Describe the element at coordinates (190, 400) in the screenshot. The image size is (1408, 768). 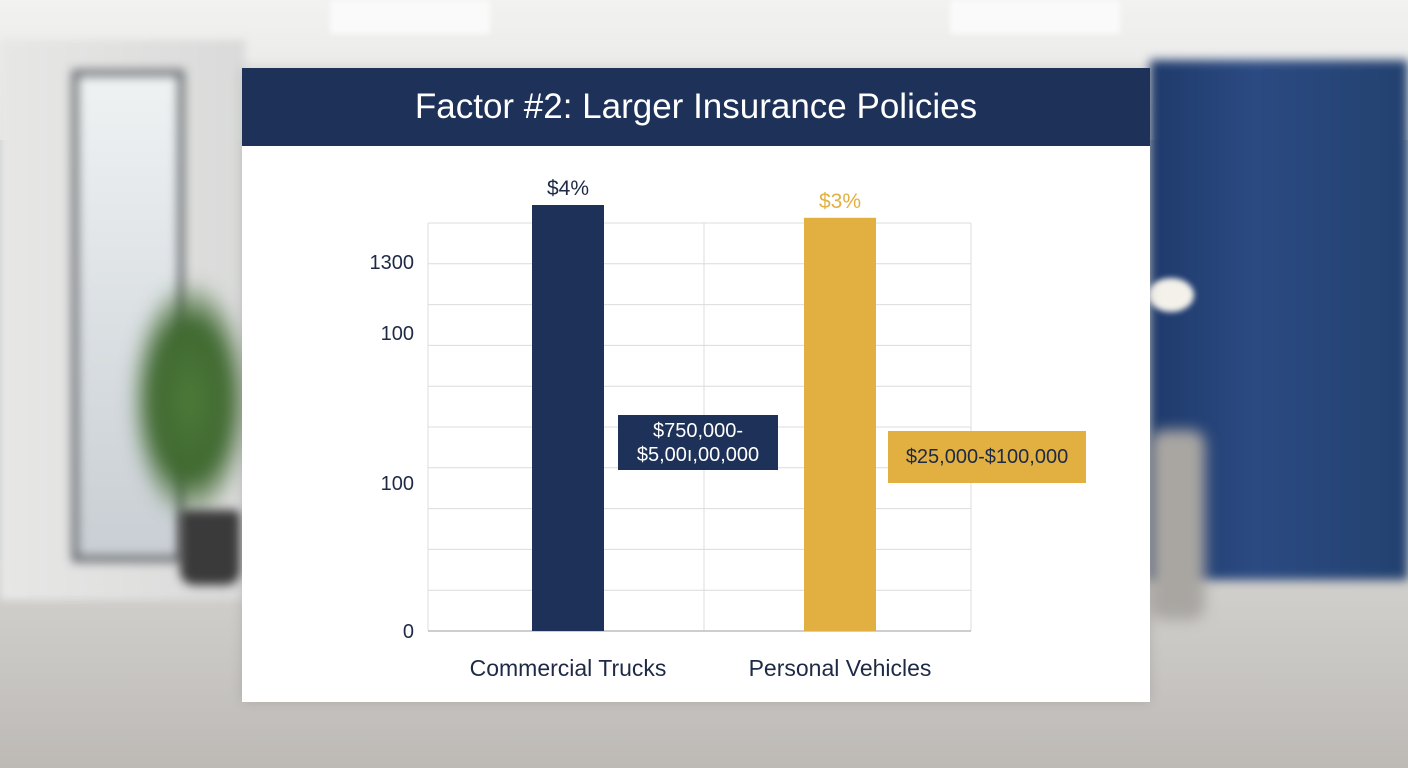
I see `plant` at that location.